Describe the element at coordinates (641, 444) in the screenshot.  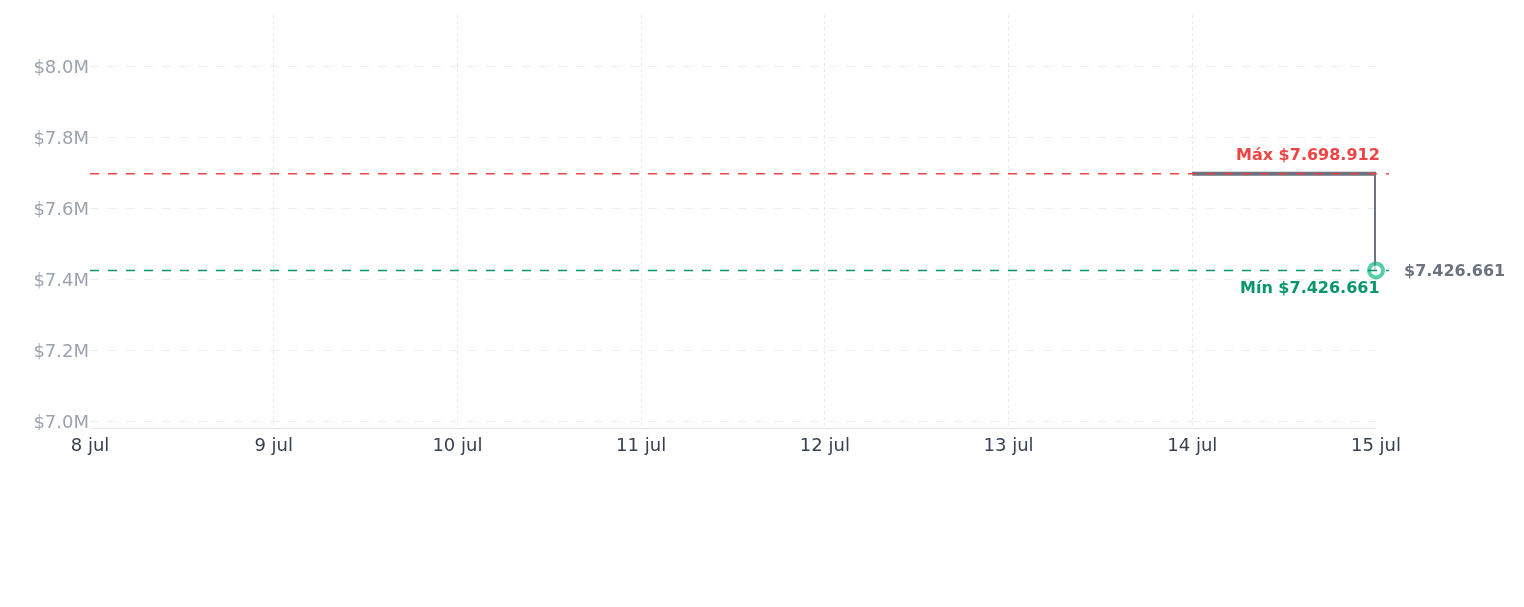
I see `x-tick-label: 11 jul` at that location.